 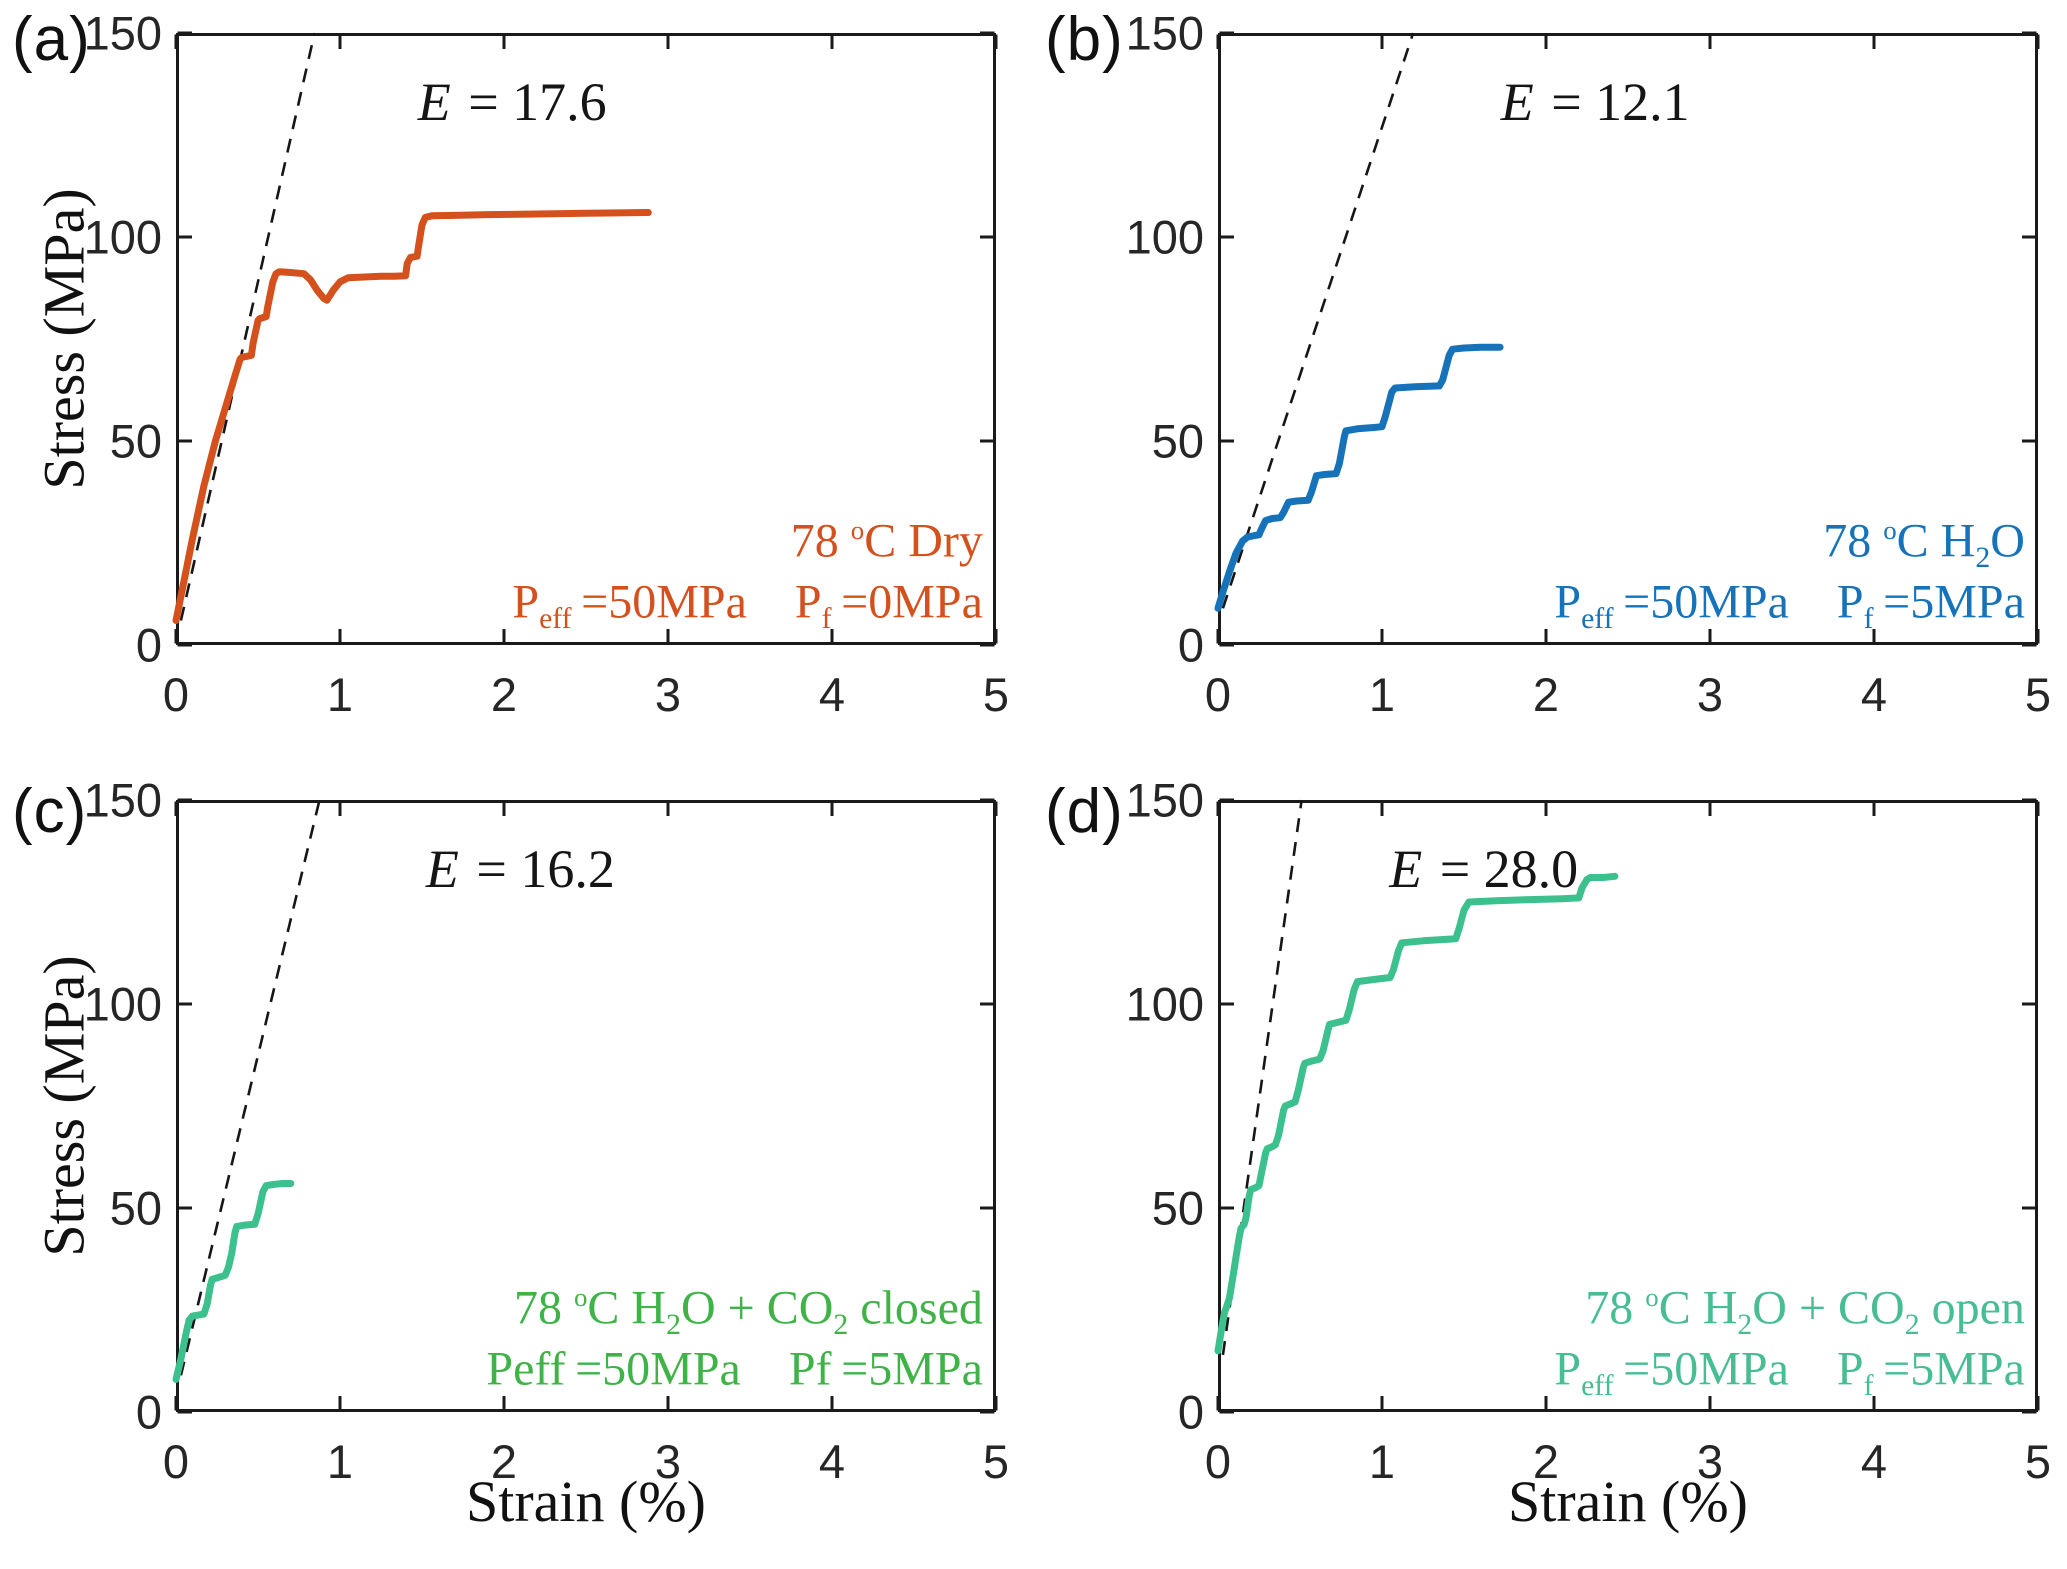 What do you see at coordinates (1484, 869) in the screenshot?
I see `modulus-label: E = 28.0` at bounding box center [1484, 869].